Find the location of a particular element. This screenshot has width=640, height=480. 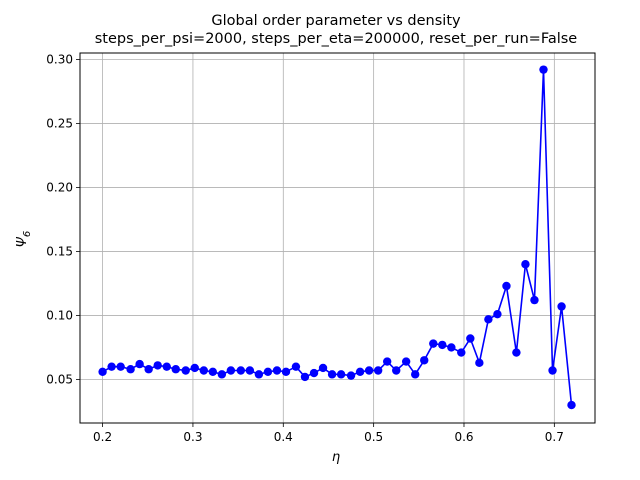

y-tick-label: 0.15 is located at coordinates (59, 251).